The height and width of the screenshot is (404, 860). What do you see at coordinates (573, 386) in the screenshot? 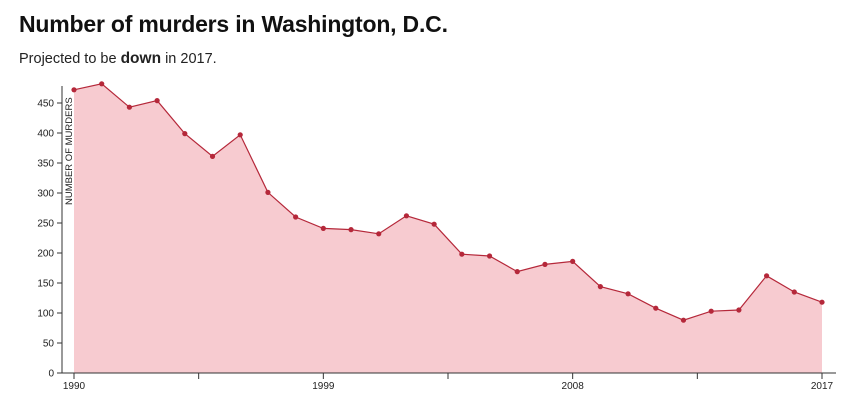
I see `x-tick-label: 2008` at bounding box center [573, 386].